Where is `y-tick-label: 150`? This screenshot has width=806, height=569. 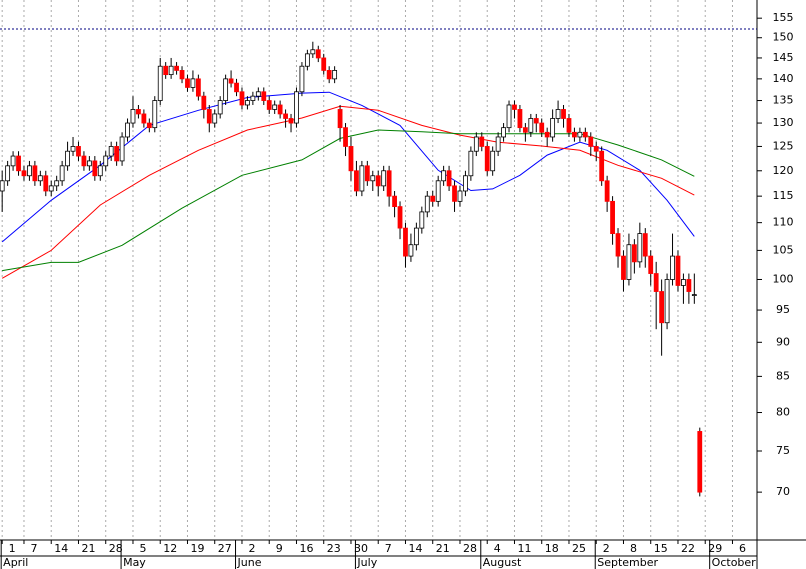
y-tick-label: 150 is located at coordinates (783, 37).